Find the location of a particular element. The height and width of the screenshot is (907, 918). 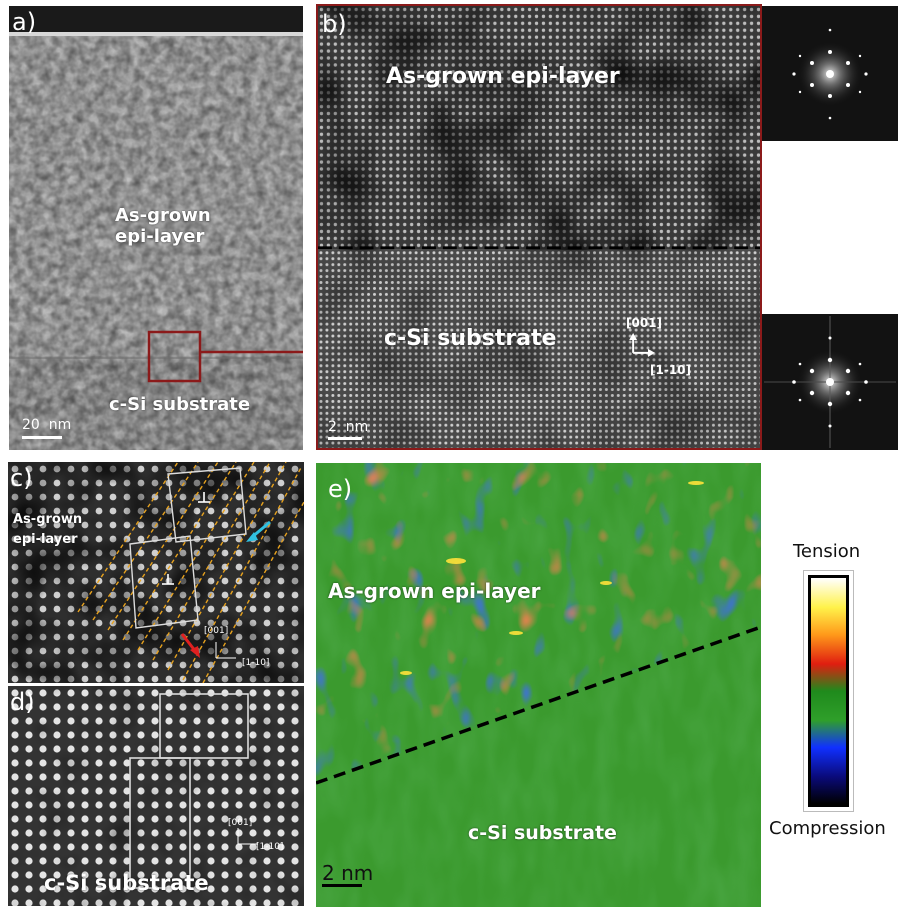

burgers-circuits is located at coordinates (188, 548).